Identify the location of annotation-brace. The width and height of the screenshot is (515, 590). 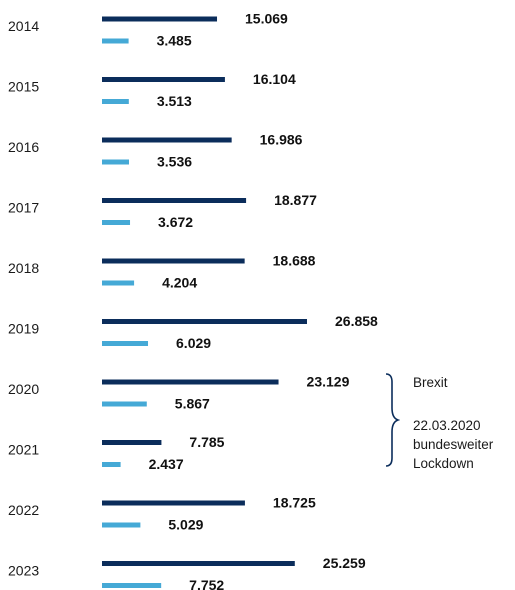
(392, 420).